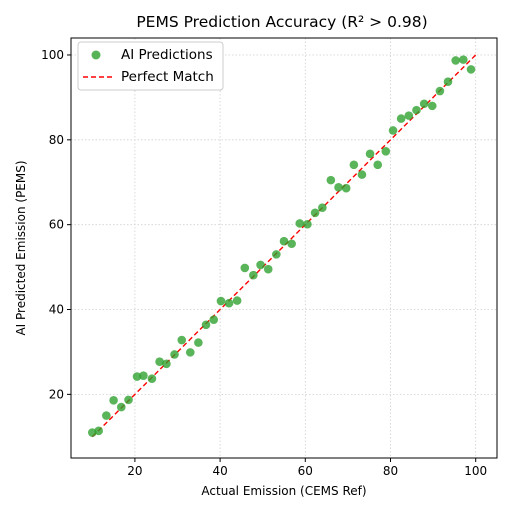  What do you see at coordinates (134, 471) in the screenshot?
I see `x-tick-label: 20` at bounding box center [134, 471].